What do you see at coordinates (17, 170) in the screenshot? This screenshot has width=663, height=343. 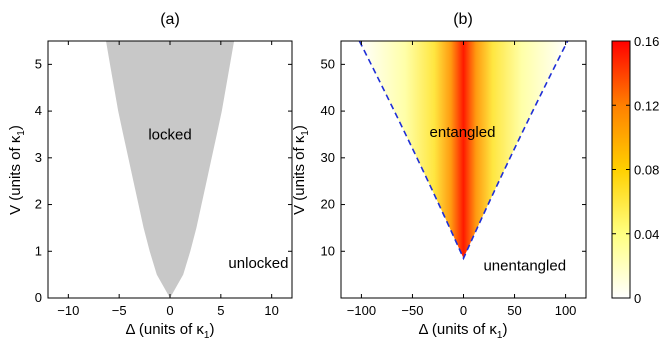 I see `panel-a-ylabel: V (units of κ1)` at bounding box center [17, 170].